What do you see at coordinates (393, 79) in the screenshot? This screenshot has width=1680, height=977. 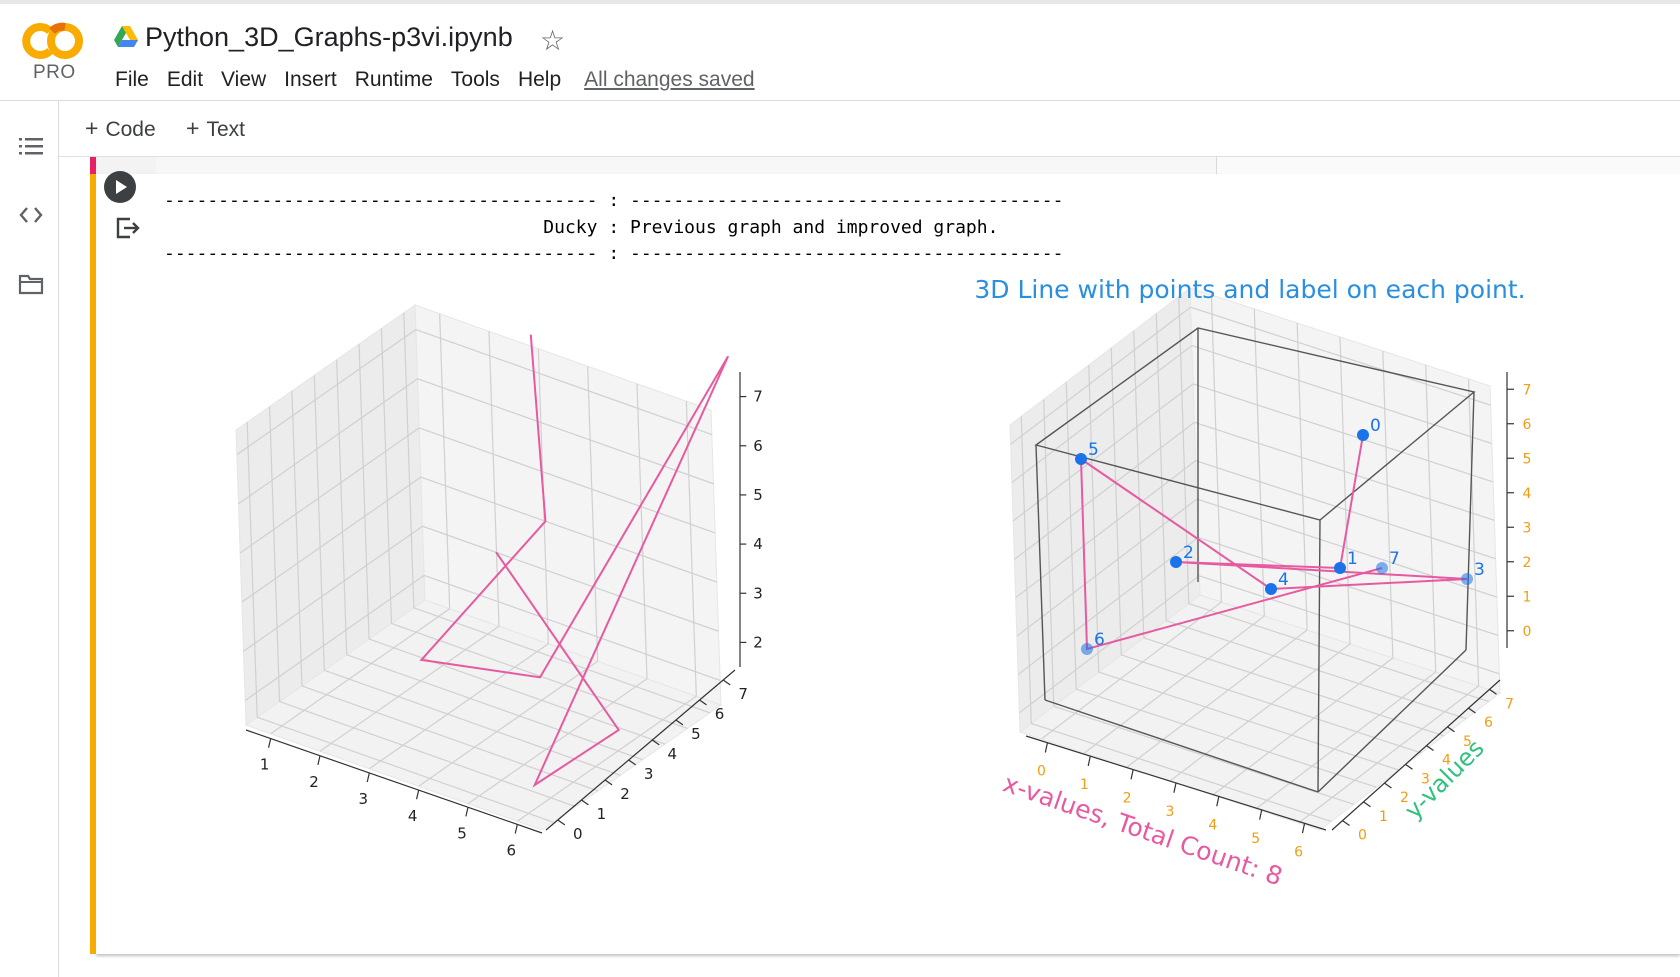 I see `menu-runtime: Runtime` at bounding box center [393, 79].